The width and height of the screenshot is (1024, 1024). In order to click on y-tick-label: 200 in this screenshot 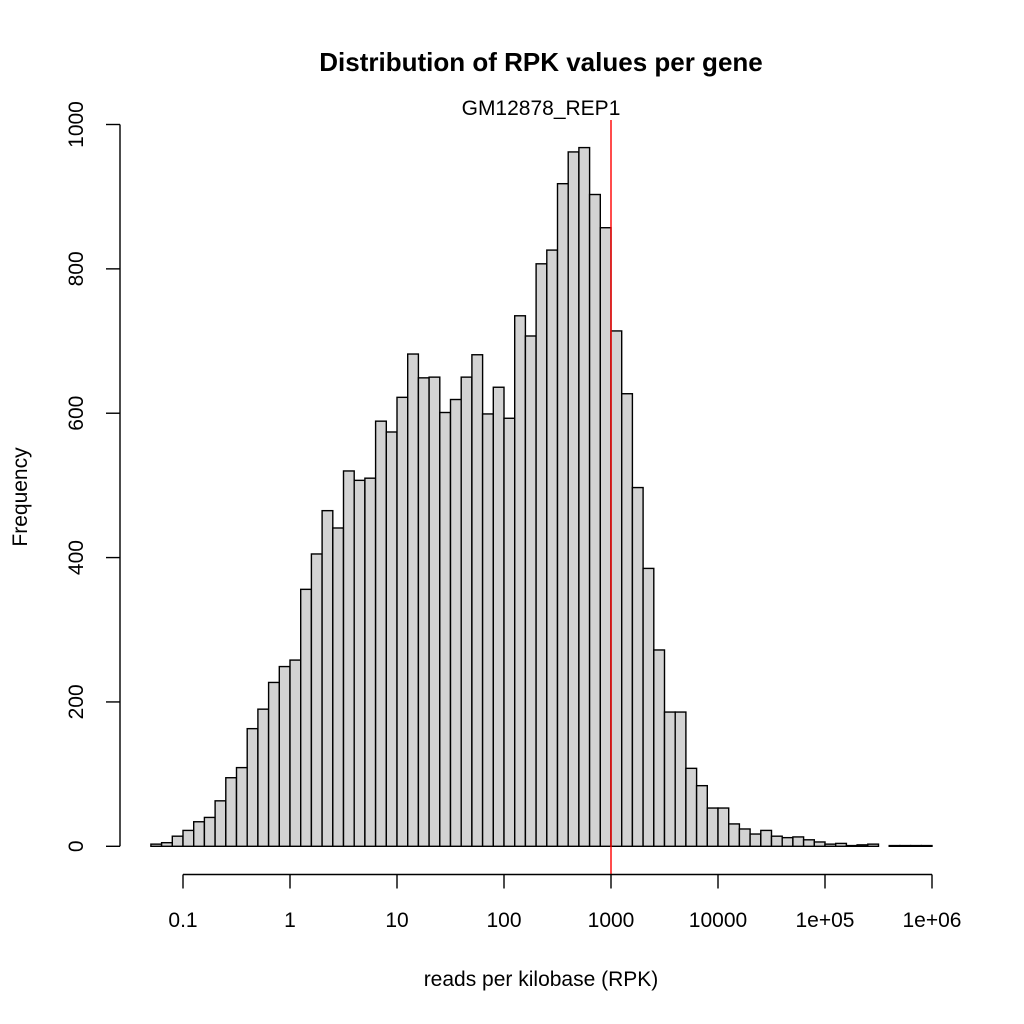, I will do `click(76, 701)`.